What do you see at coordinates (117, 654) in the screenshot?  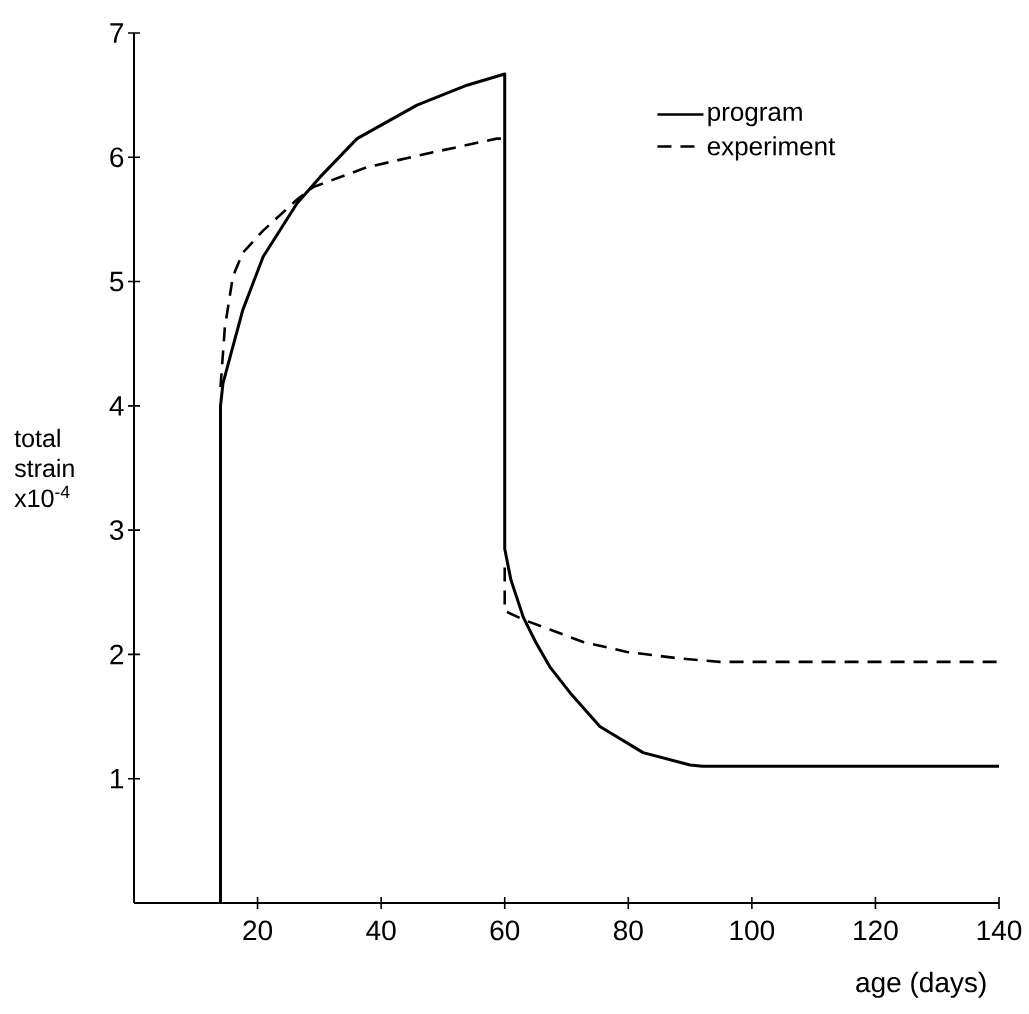 I see `y-tick-label: 2` at bounding box center [117, 654].